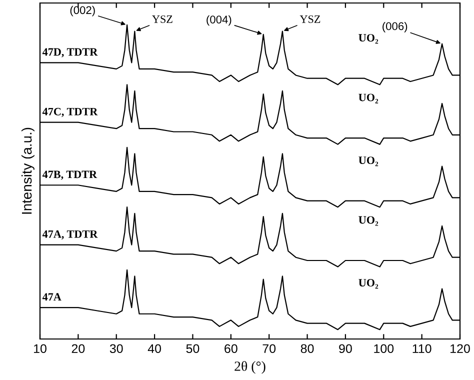  What do you see at coordinates (82, 11) in the screenshot?
I see `annotation: (002)` at bounding box center [82, 11].